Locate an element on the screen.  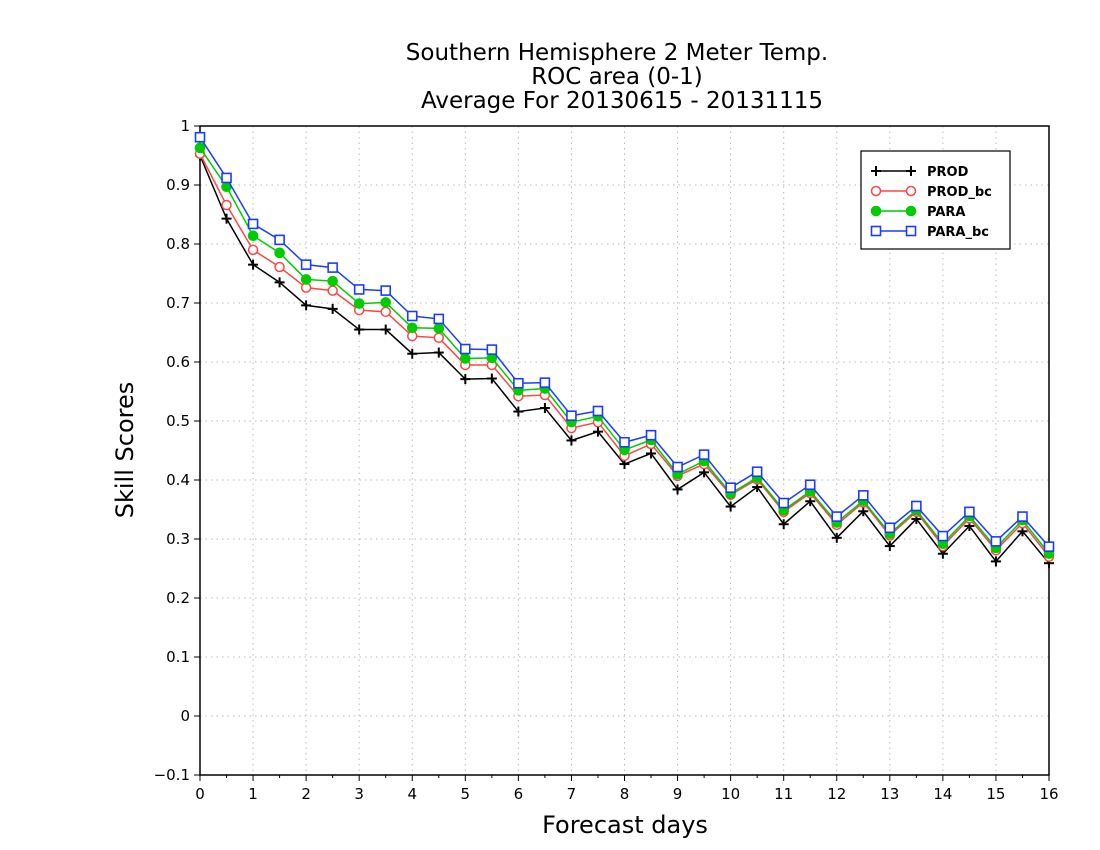
chart-title-line-2: ROC area (0-1) is located at coordinates (617, 77).